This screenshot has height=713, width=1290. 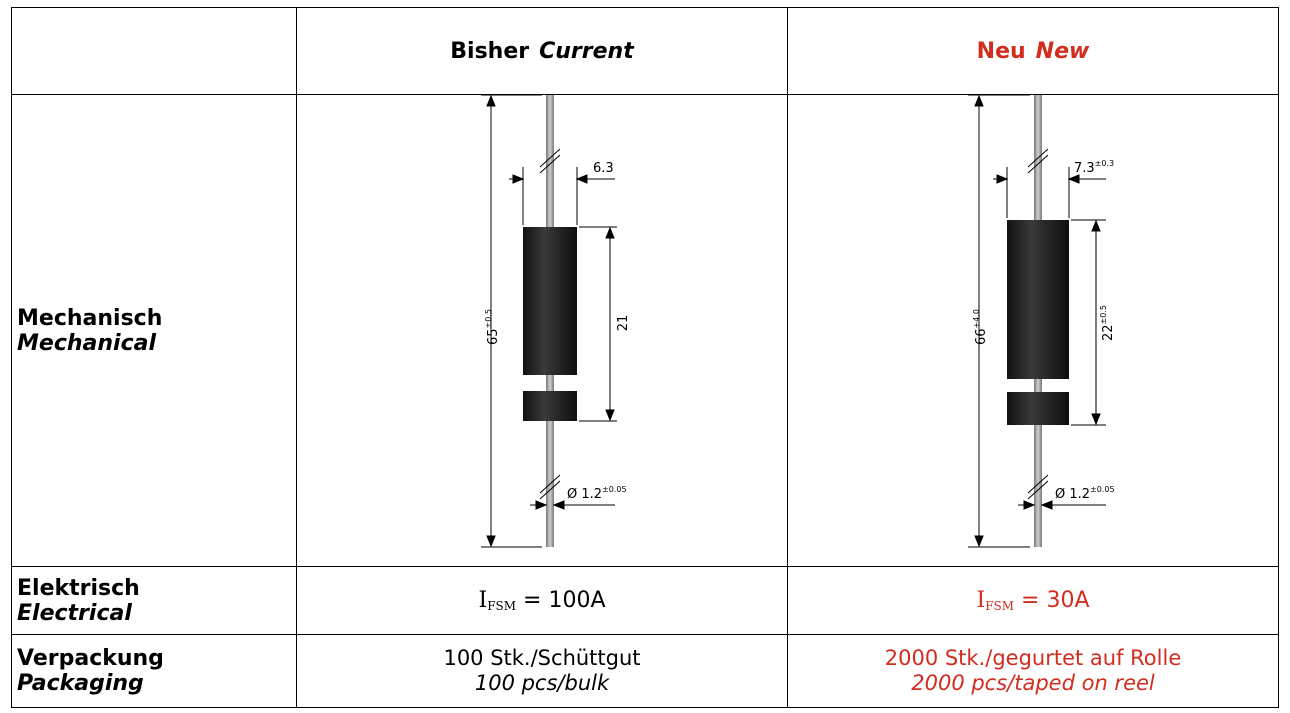 I want to click on packaging-label: Verpackung Packaging, so click(x=154, y=671).